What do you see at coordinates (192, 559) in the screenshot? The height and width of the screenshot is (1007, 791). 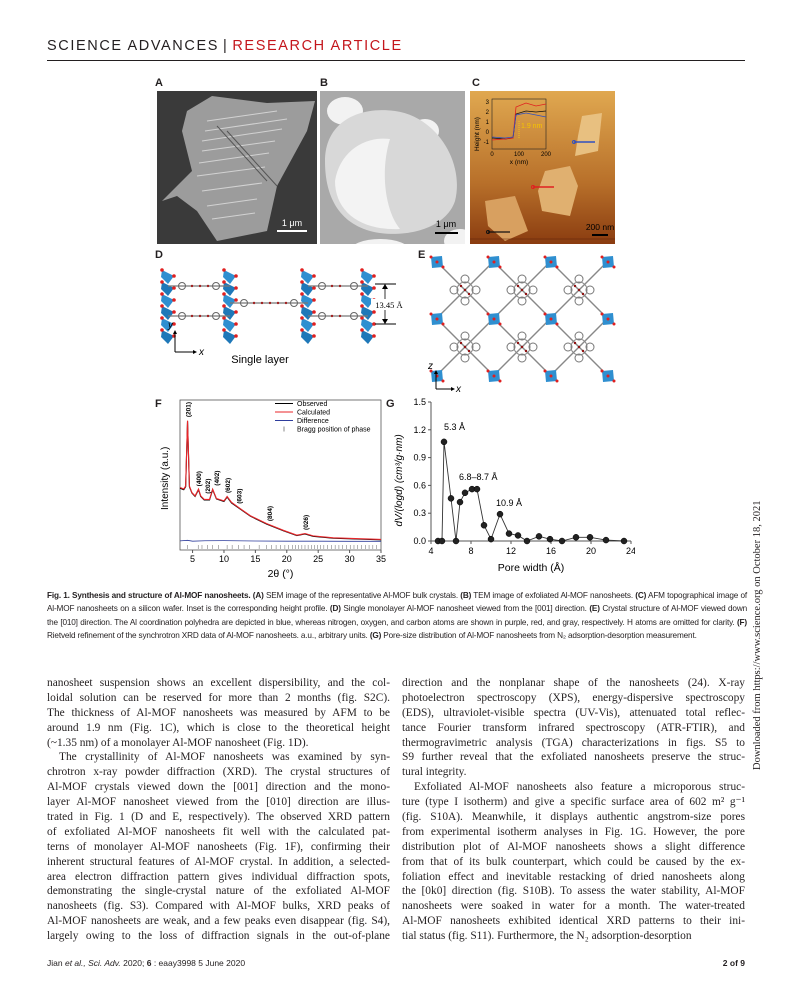 I see `x-tick-label: 5` at bounding box center [192, 559].